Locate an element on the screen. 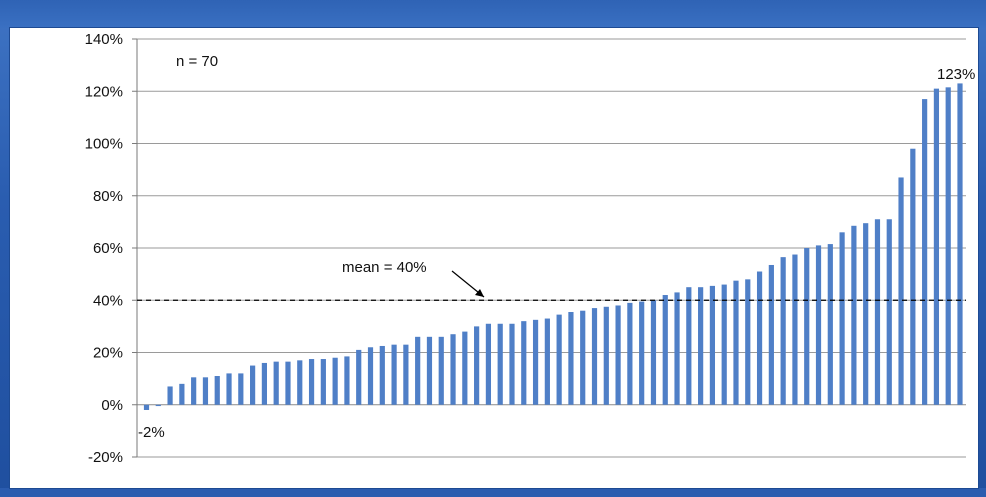 The image size is (986, 497). y-tick-label: -20% is located at coordinates (105, 457).